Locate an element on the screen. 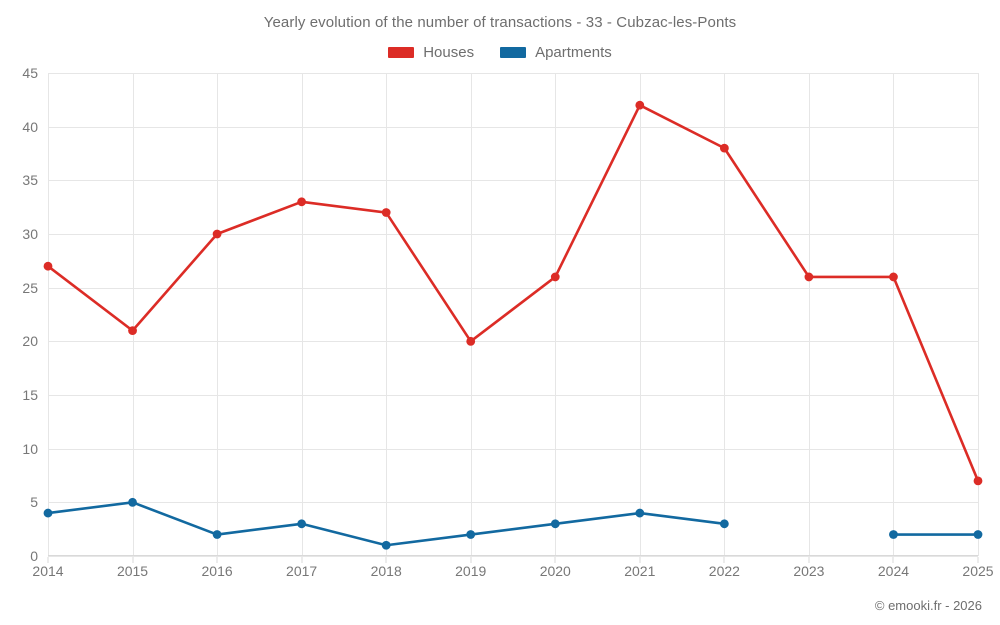 The image size is (1000, 625). x-axis-tick-label: 2023 is located at coordinates (809, 571).